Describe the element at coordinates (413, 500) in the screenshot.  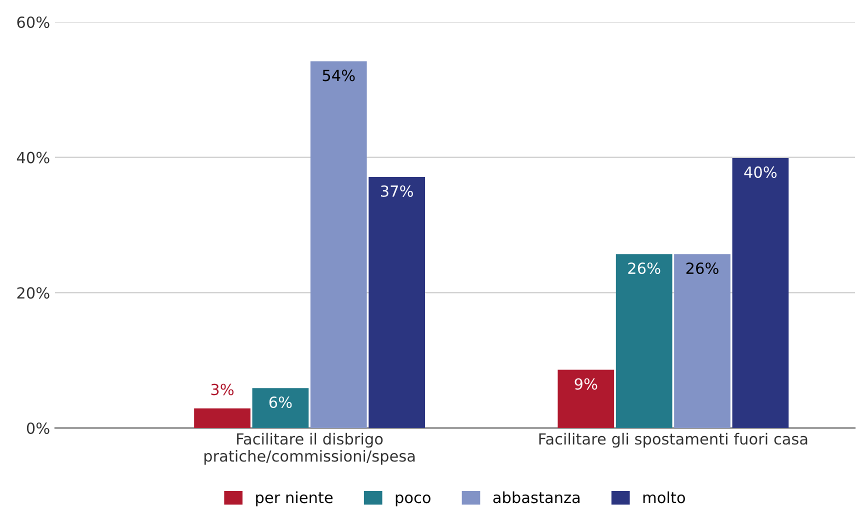
I see `legend-label: poco` at that location.